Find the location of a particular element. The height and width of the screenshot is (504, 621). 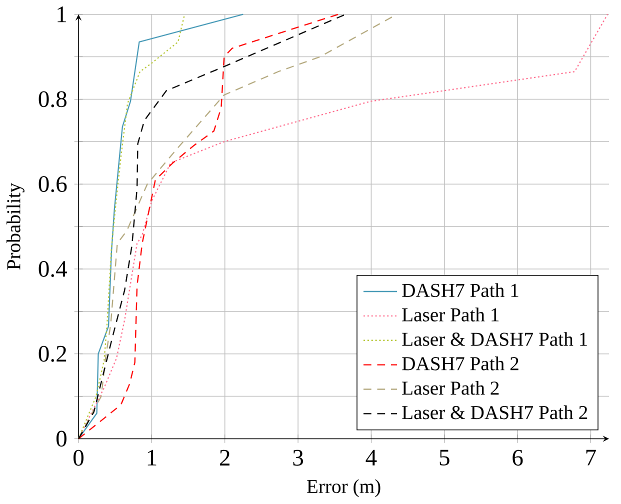

legend-label: Laser Path 2 is located at coordinates (450, 388).